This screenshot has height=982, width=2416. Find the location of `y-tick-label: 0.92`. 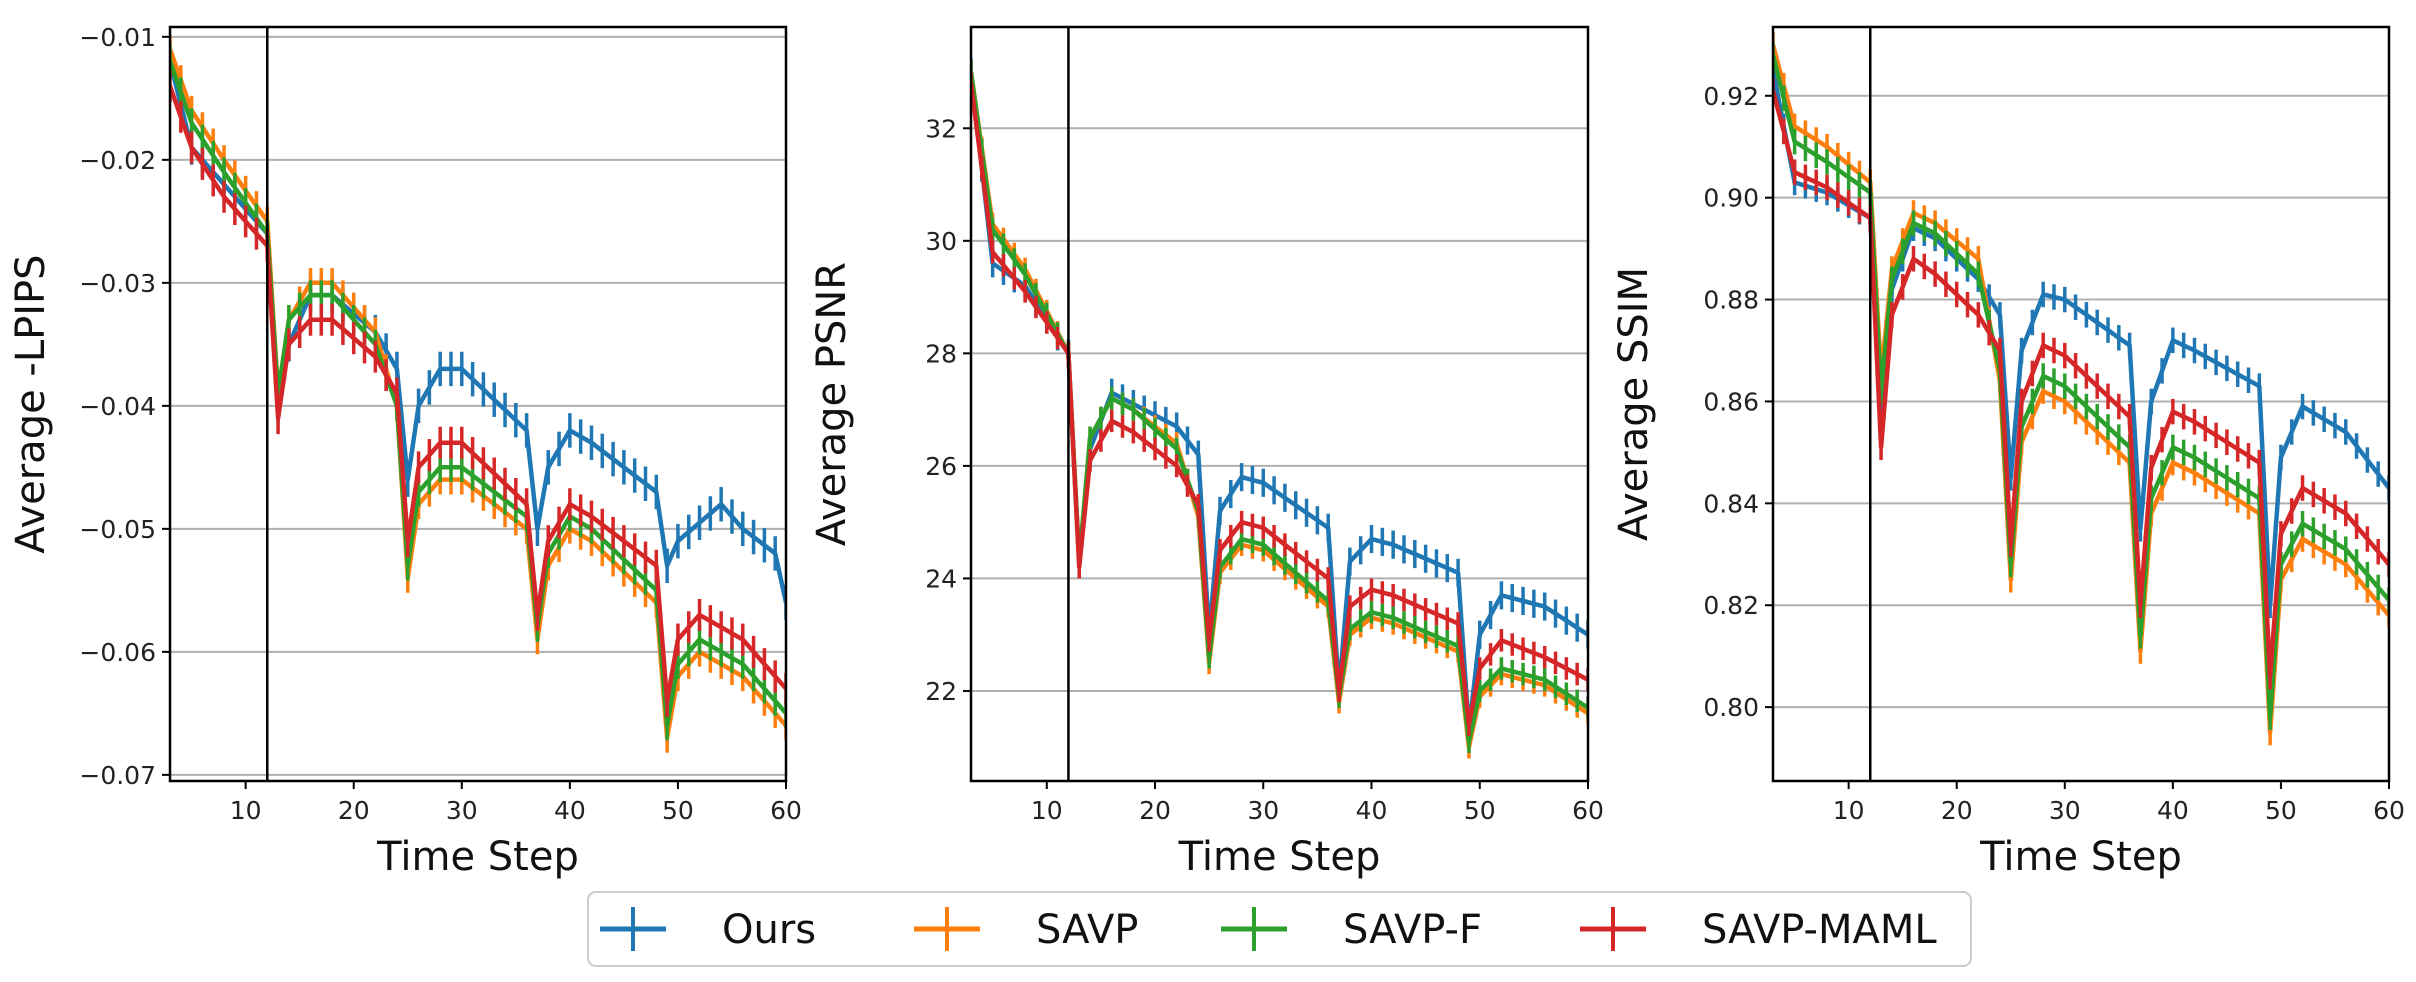

y-tick-label: 0.92 is located at coordinates (1731, 96).